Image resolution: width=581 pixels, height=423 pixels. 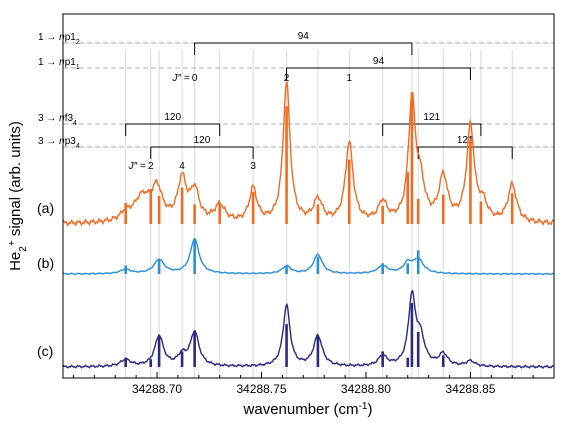 I want to click on panel-label: (b), so click(x=45, y=263).